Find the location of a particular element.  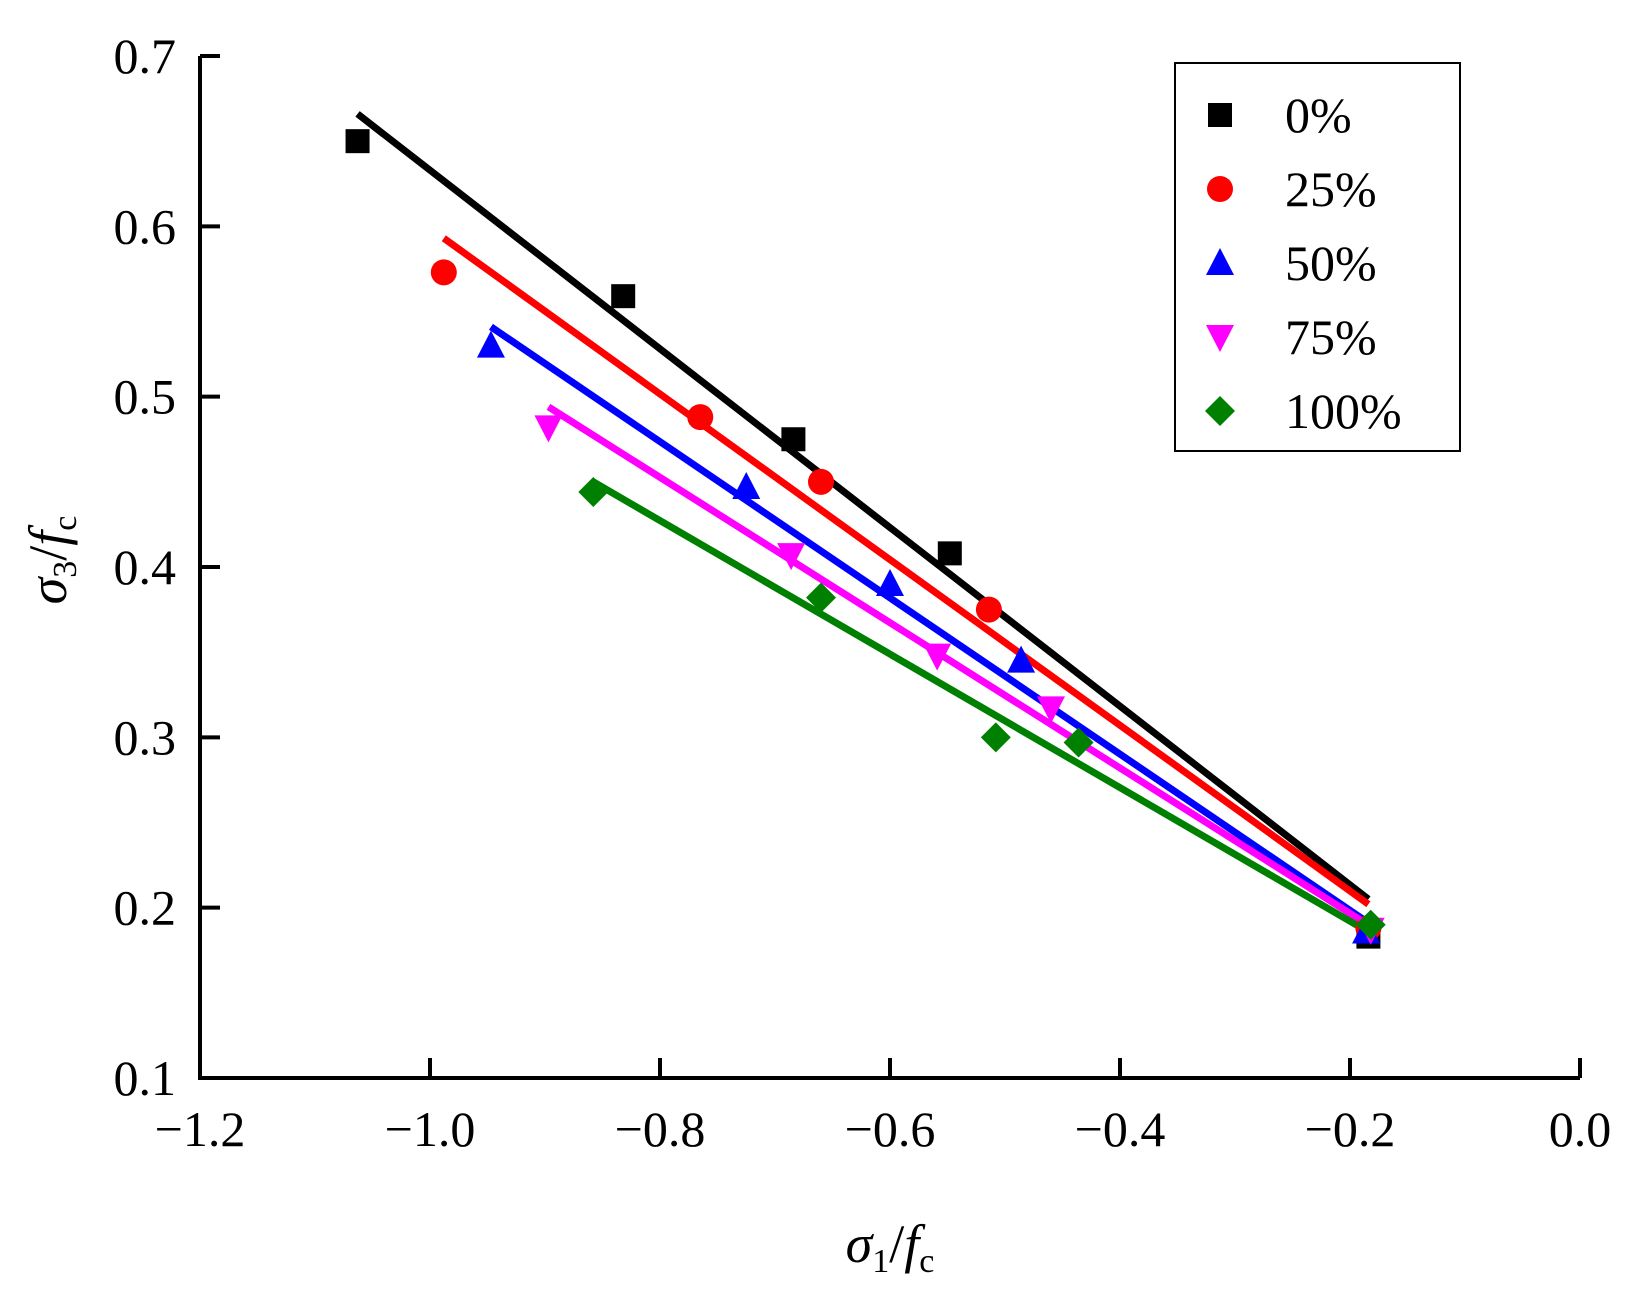

y-tick-label: 0.4 is located at coordinates (145, 567).